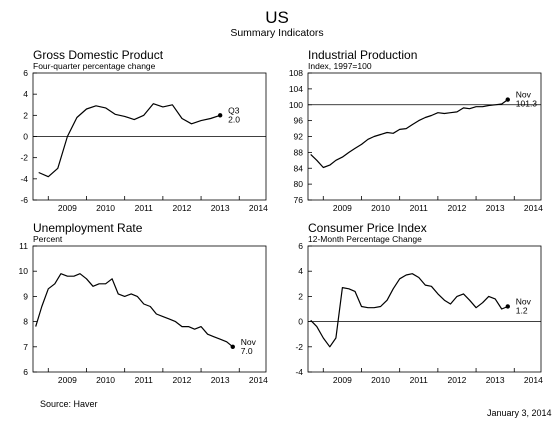 This screenshot has height=425, width=554. What do you see at coordinates (25, 322) in the screenshot?
I see `unemployment-rate-ytick-label: 8` at bounding box center [25, 322].